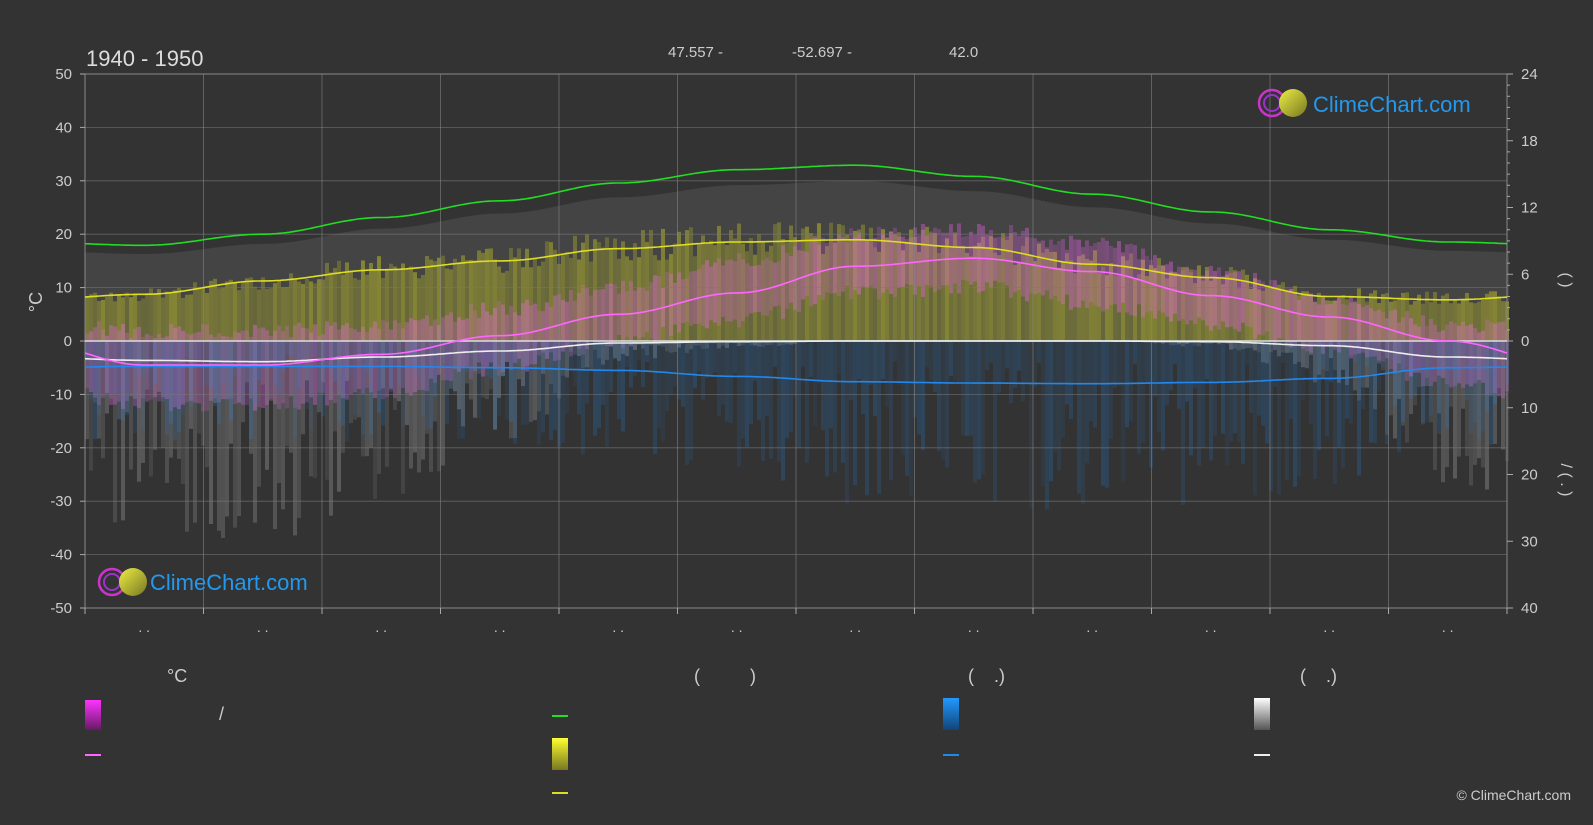  I want to click on logo-inner-ring-icon, so click(1272, 103).